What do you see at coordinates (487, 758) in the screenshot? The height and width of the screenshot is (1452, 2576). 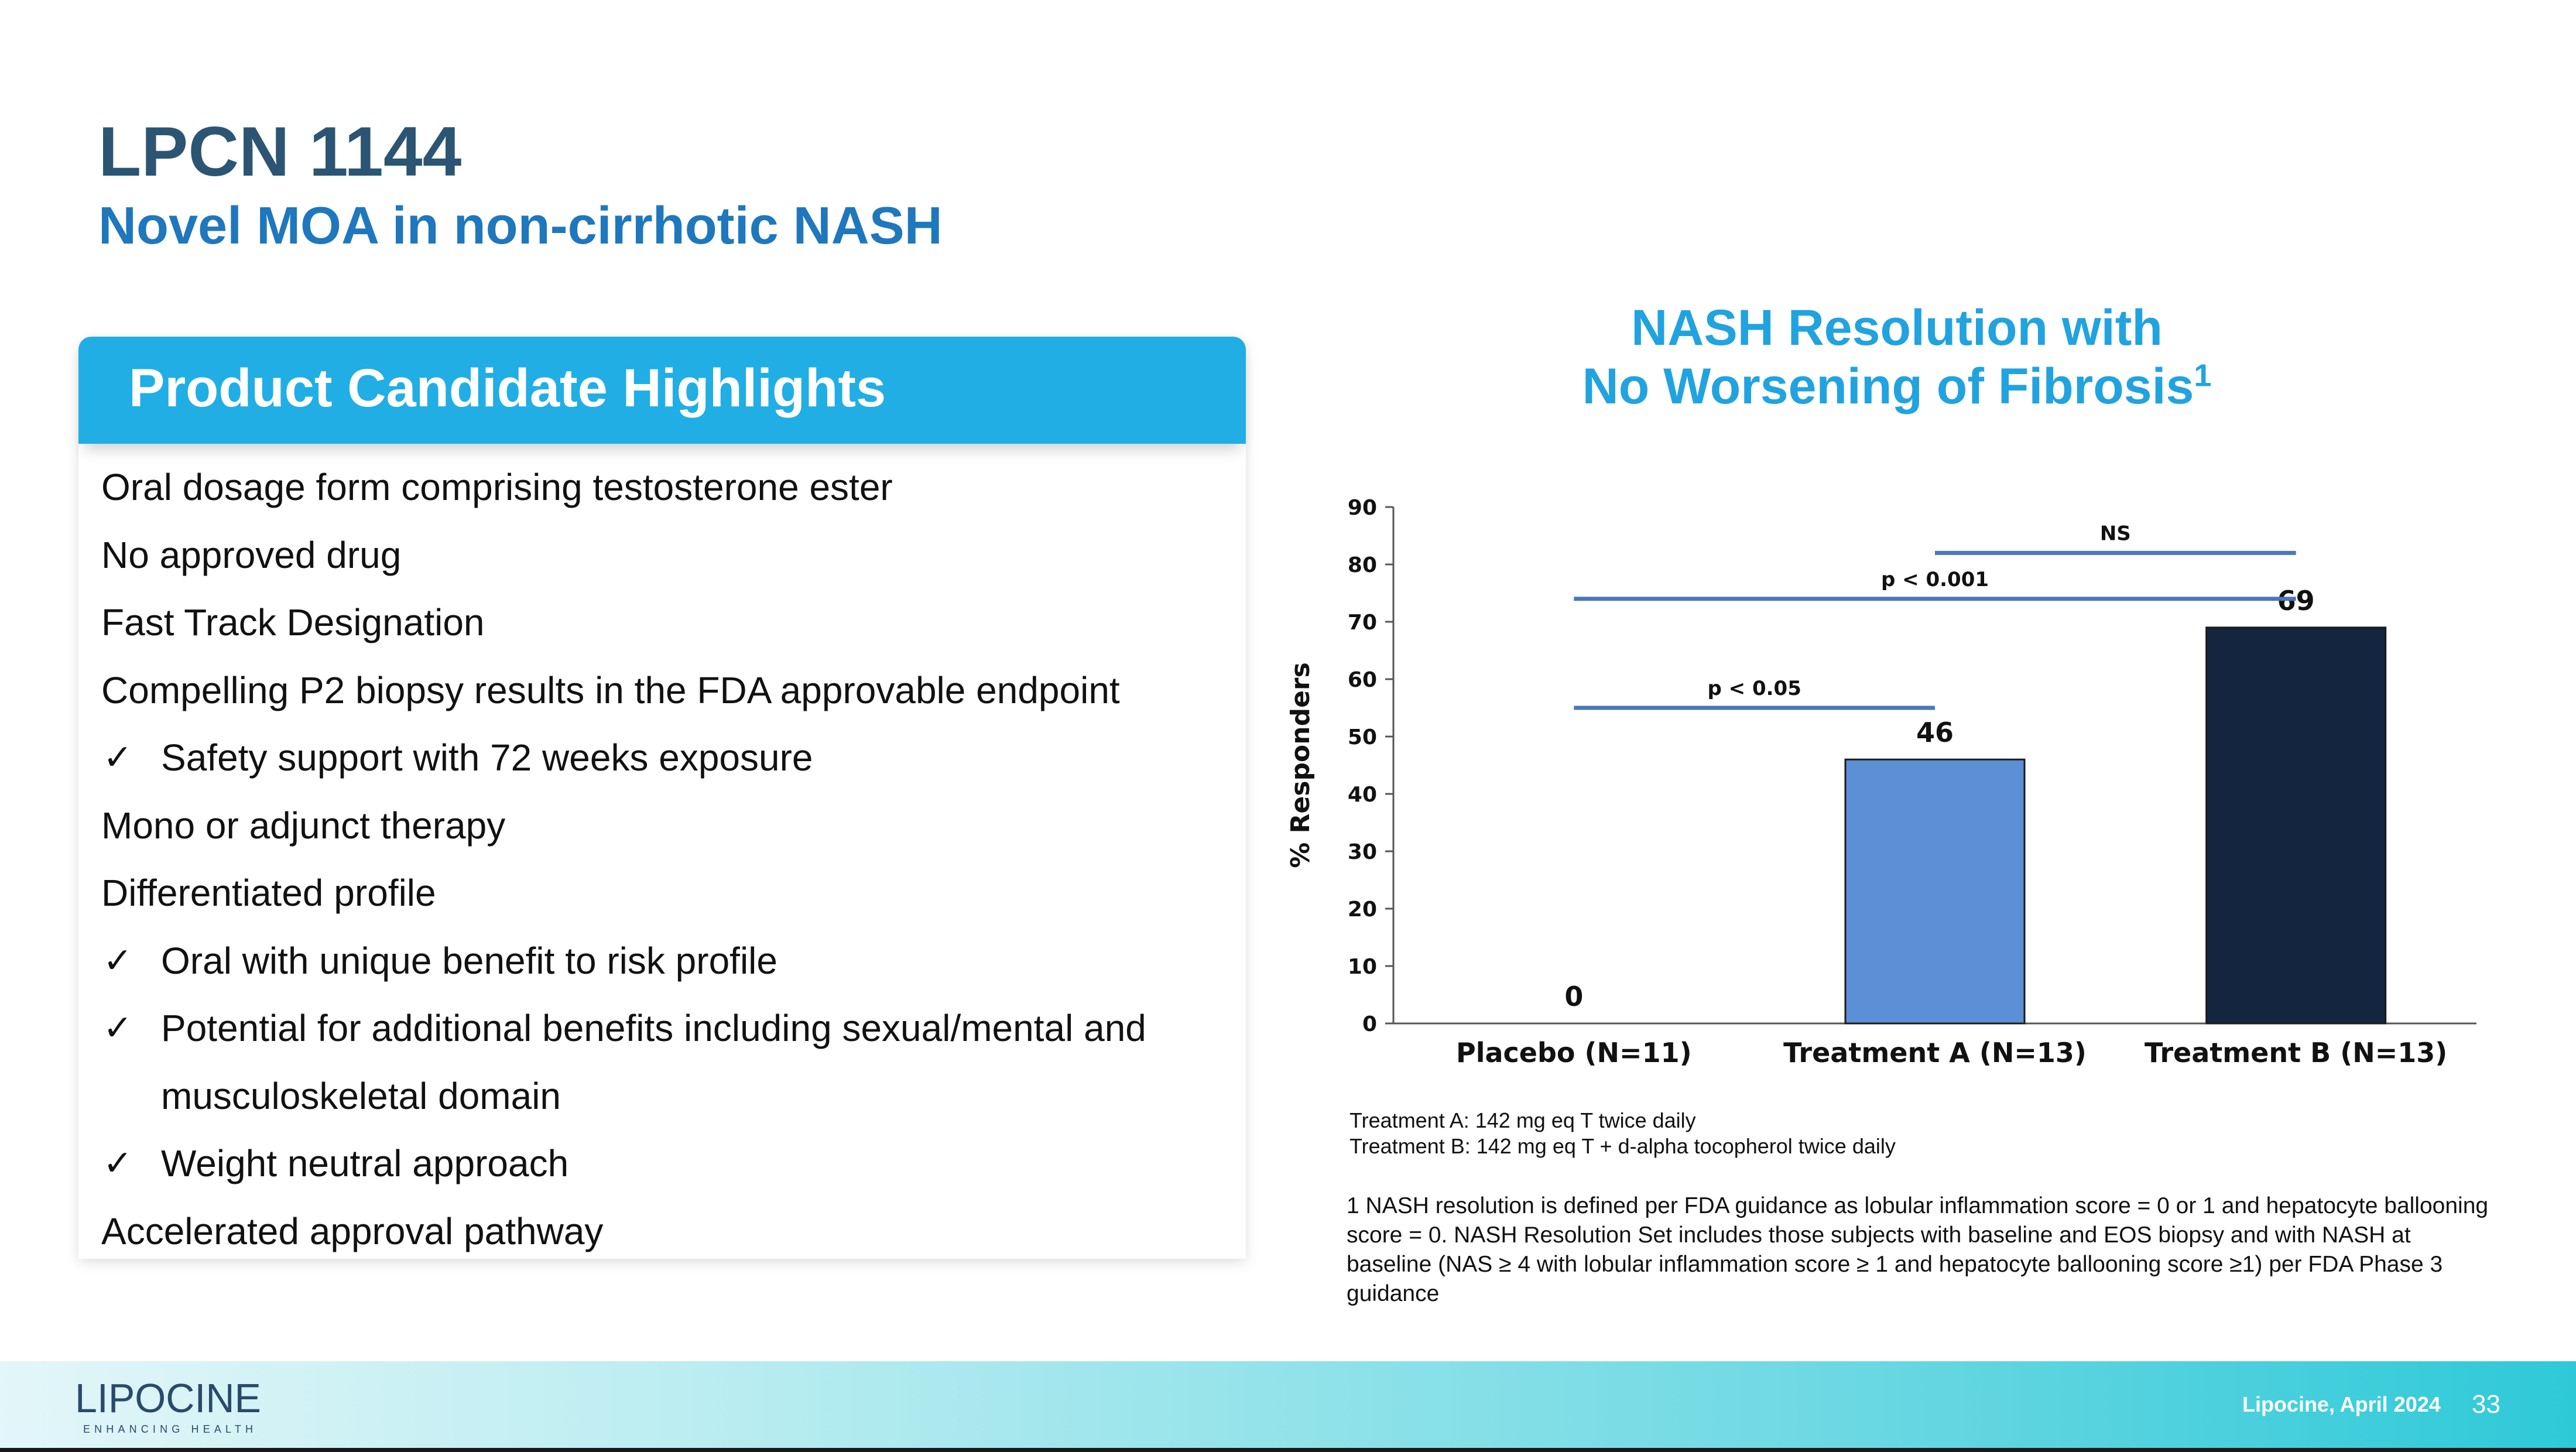 I see `highlight-subitem: Safety support with 72 weeks exposure` at bounding box center [487, 758].